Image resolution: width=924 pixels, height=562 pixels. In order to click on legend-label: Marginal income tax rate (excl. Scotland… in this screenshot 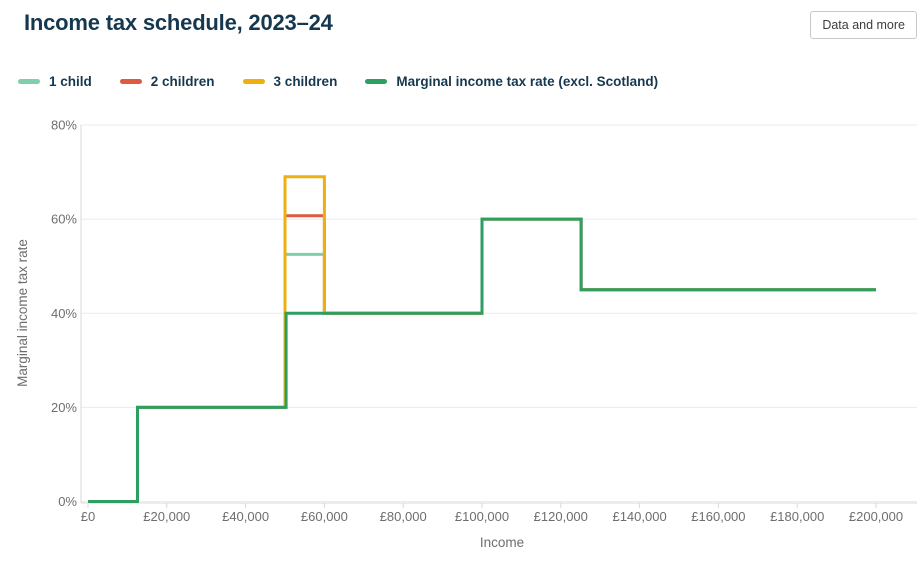, I will do `click(527, 81)`.